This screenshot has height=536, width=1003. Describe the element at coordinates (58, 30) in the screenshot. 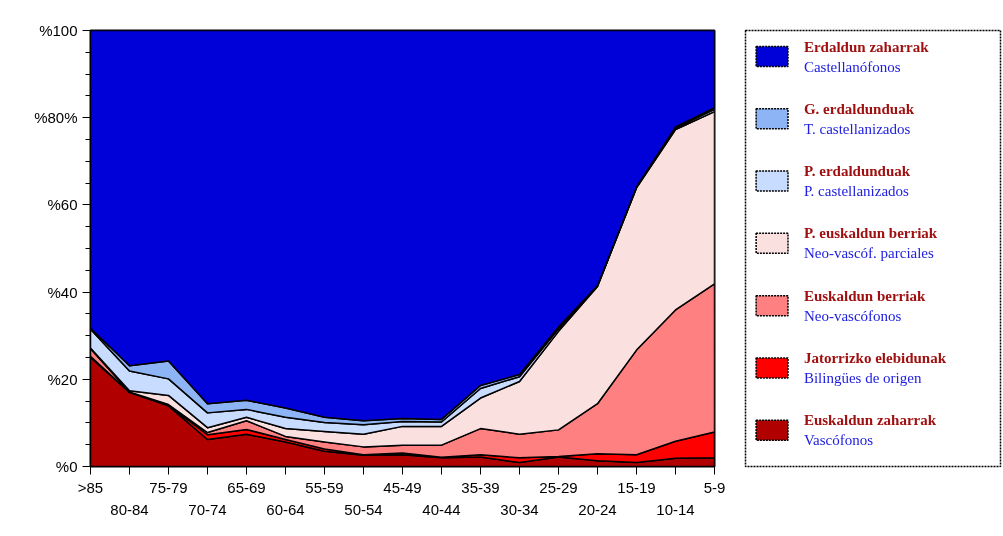

I see `y-tick-label: %100` at that location.